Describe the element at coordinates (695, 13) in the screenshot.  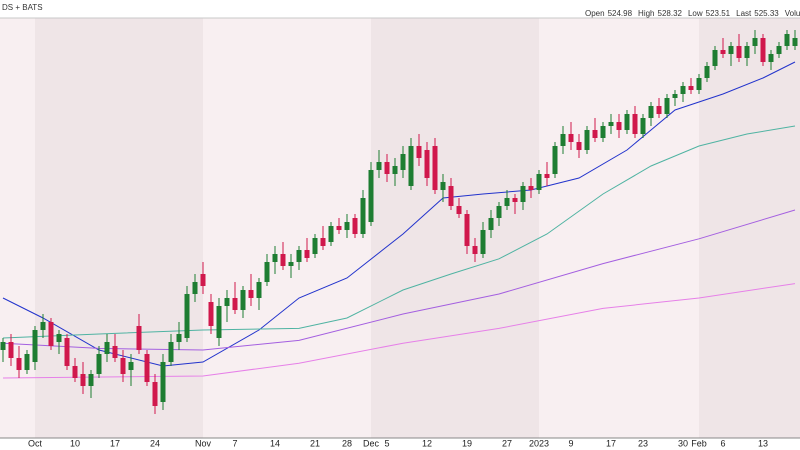
I see `stat-label: Low` at that location.